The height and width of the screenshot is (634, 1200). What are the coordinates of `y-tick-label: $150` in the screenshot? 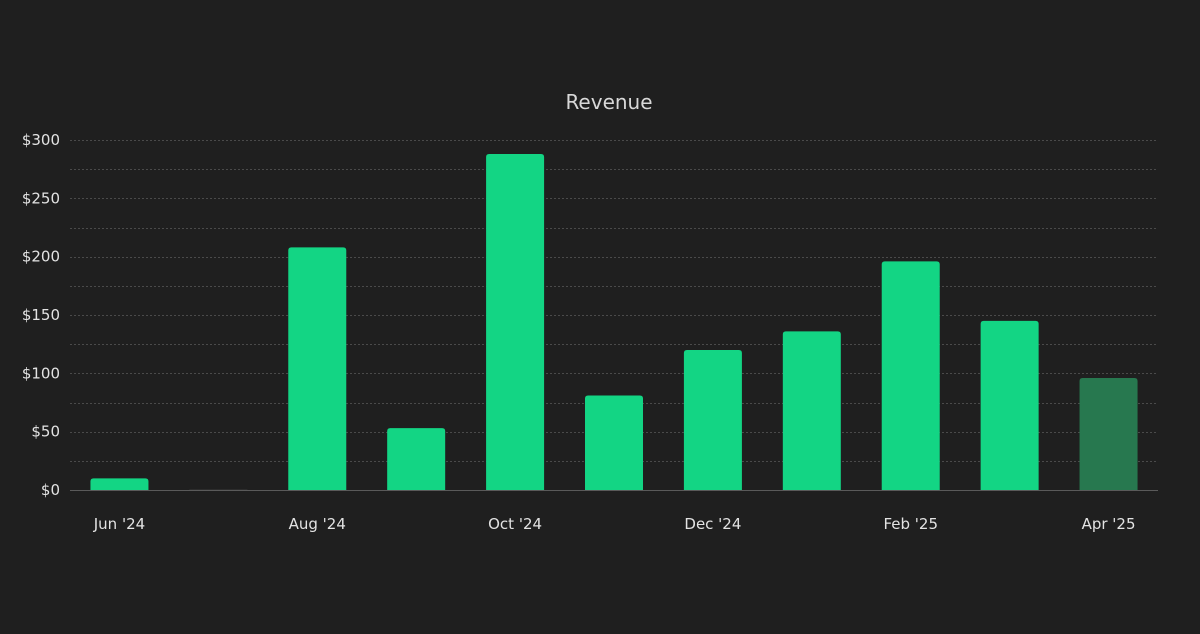 It's located at (41, 315).